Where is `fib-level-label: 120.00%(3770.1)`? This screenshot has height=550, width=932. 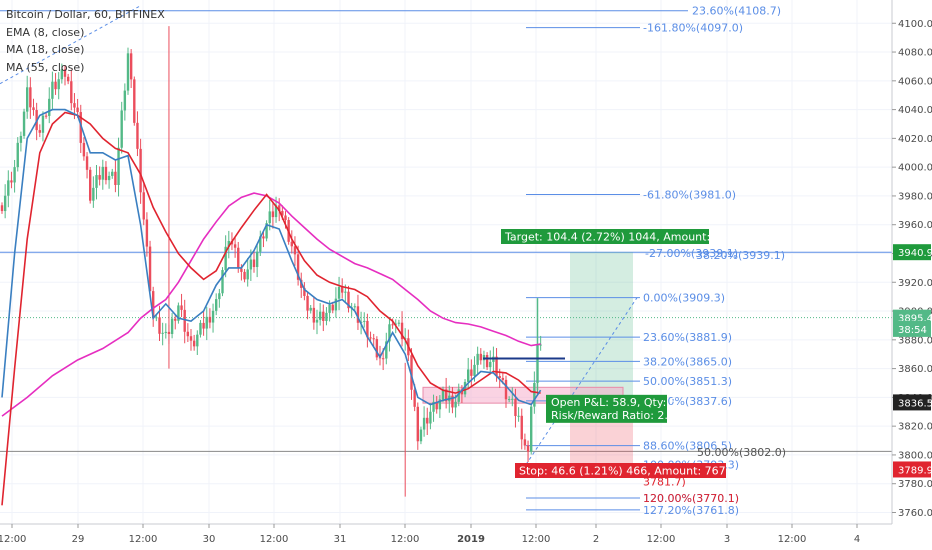
fib-level-label: 120.00%(3770.1) is located at coordinates (691, 498).